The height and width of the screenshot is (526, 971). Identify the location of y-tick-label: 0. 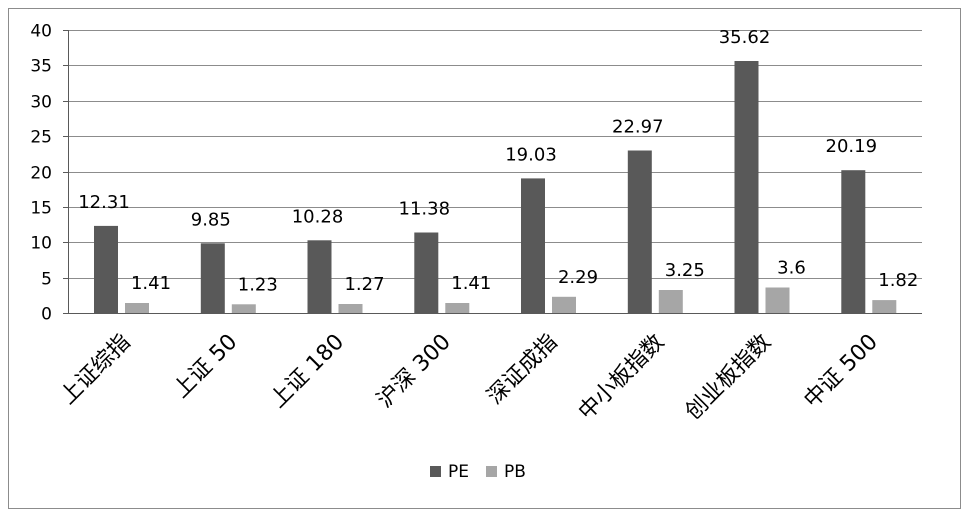
(46, 315).